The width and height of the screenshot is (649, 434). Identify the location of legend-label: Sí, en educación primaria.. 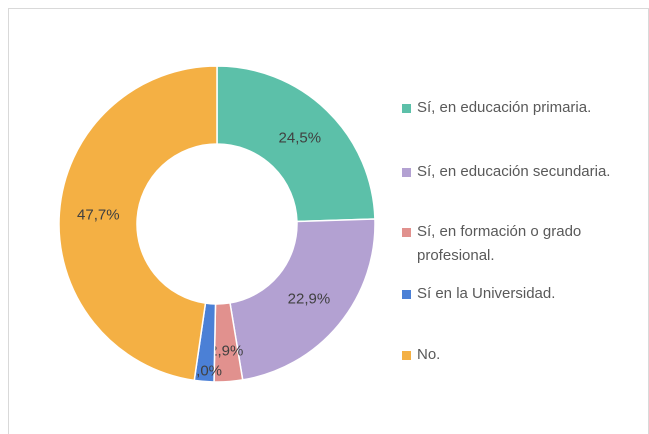
(504, 107).